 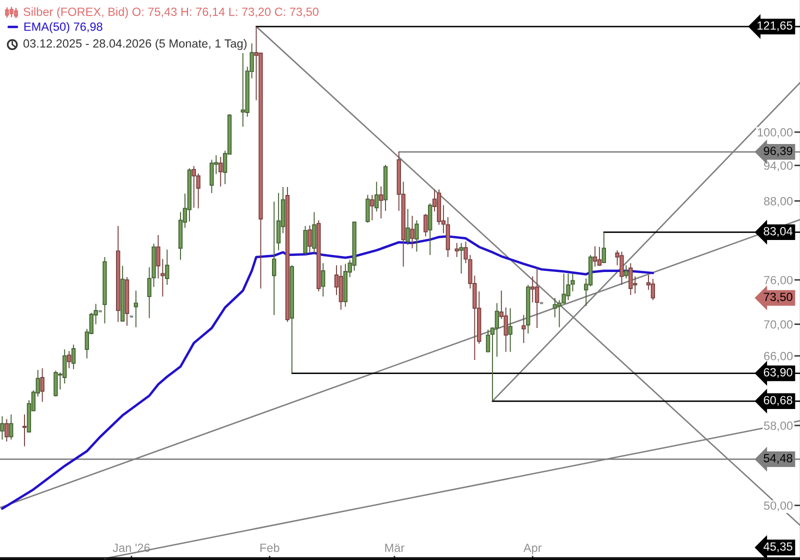 What do you see at coordinates (778, 232) in the screenshot?
I see `data-label: 83,04` at bounding box center [778, 232].